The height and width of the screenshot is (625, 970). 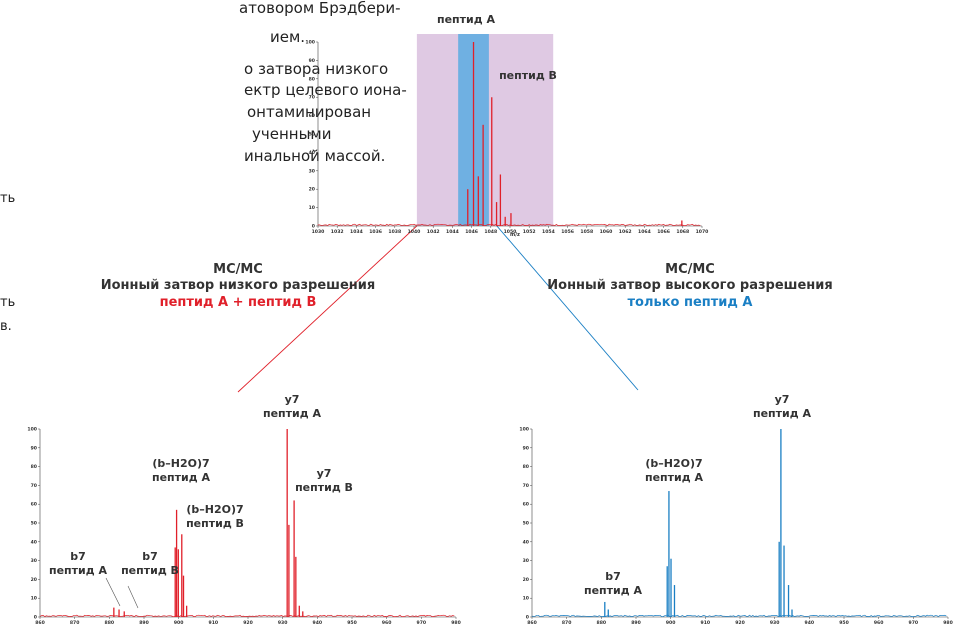 I want to click on left-label-b7-a: b7 пептид A, so click(x=78, y=563).